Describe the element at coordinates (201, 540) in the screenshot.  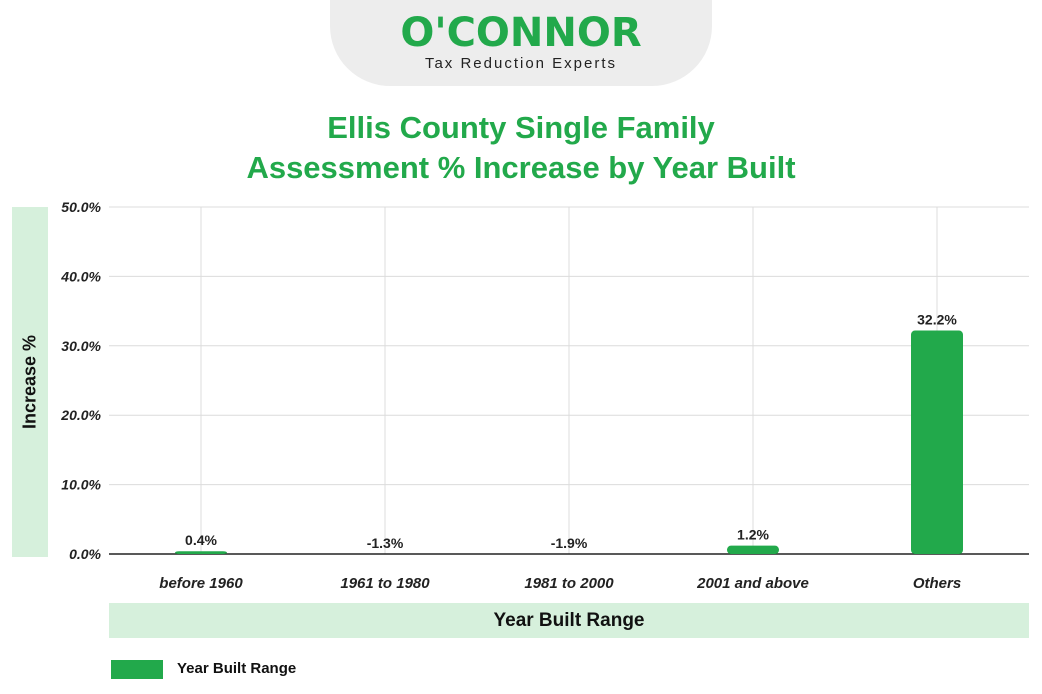
I see `data-label: 0.4%` at that location.